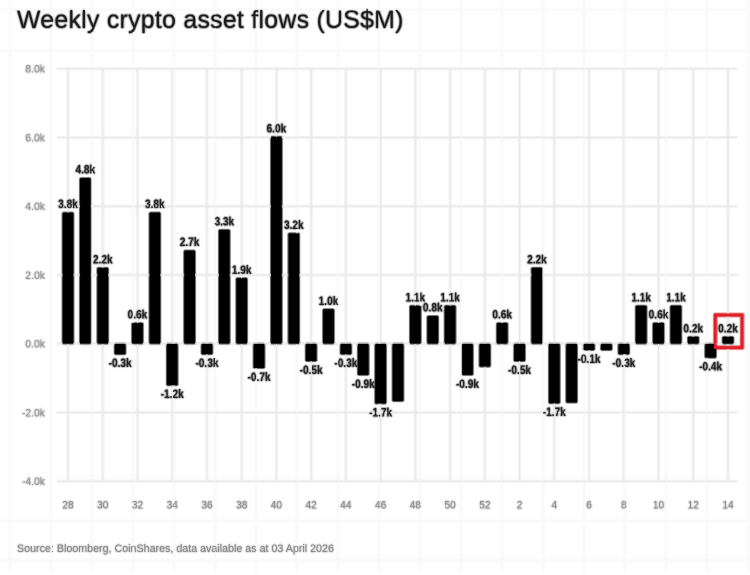  What do you see at coordinates (36, 413) in the screenshot?
I see `svg-text: -2.0k` at bounding box center [36, 413].